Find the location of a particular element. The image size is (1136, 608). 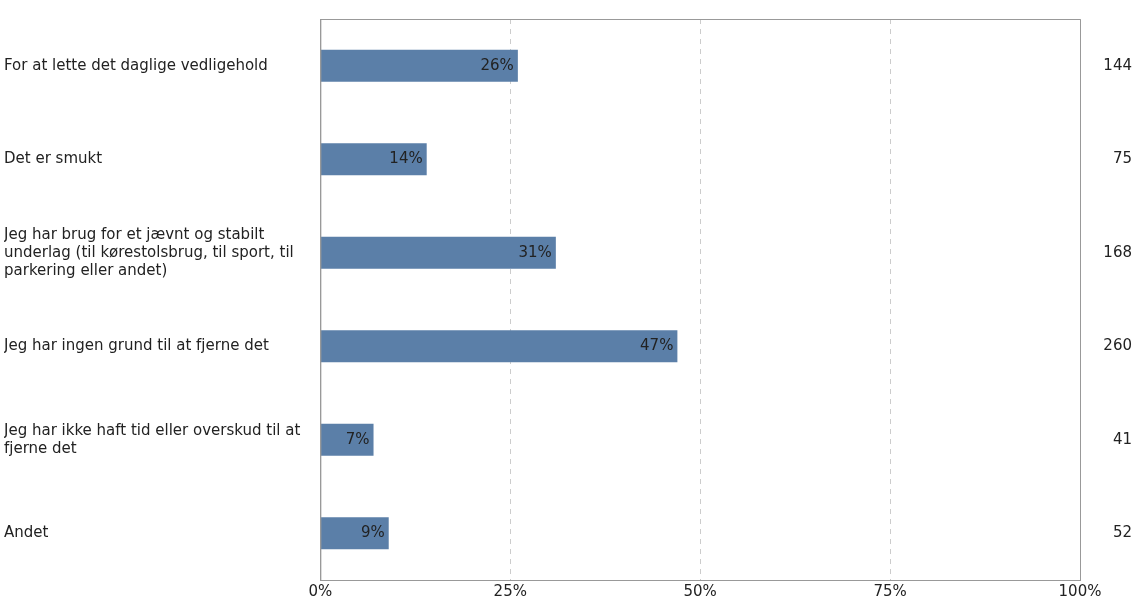

y-tick-label: Jeg har ingen grund til at fjerne det is located at coordinates (136, 345).